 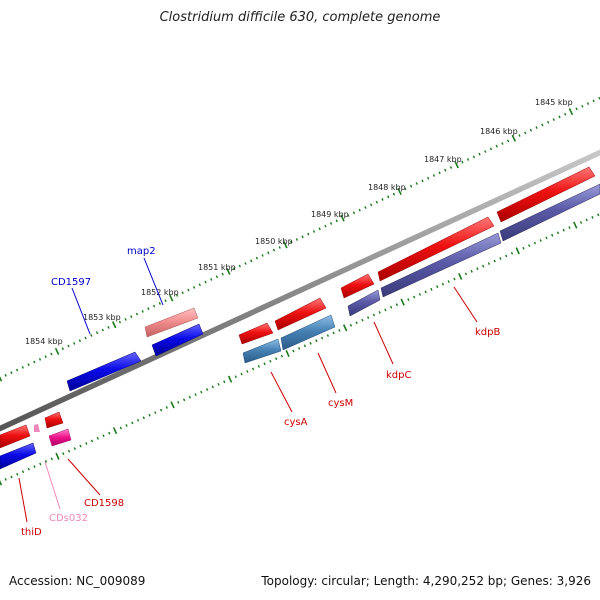 I want to click on gene-kdpb-forward, so click(x=546, y=194).